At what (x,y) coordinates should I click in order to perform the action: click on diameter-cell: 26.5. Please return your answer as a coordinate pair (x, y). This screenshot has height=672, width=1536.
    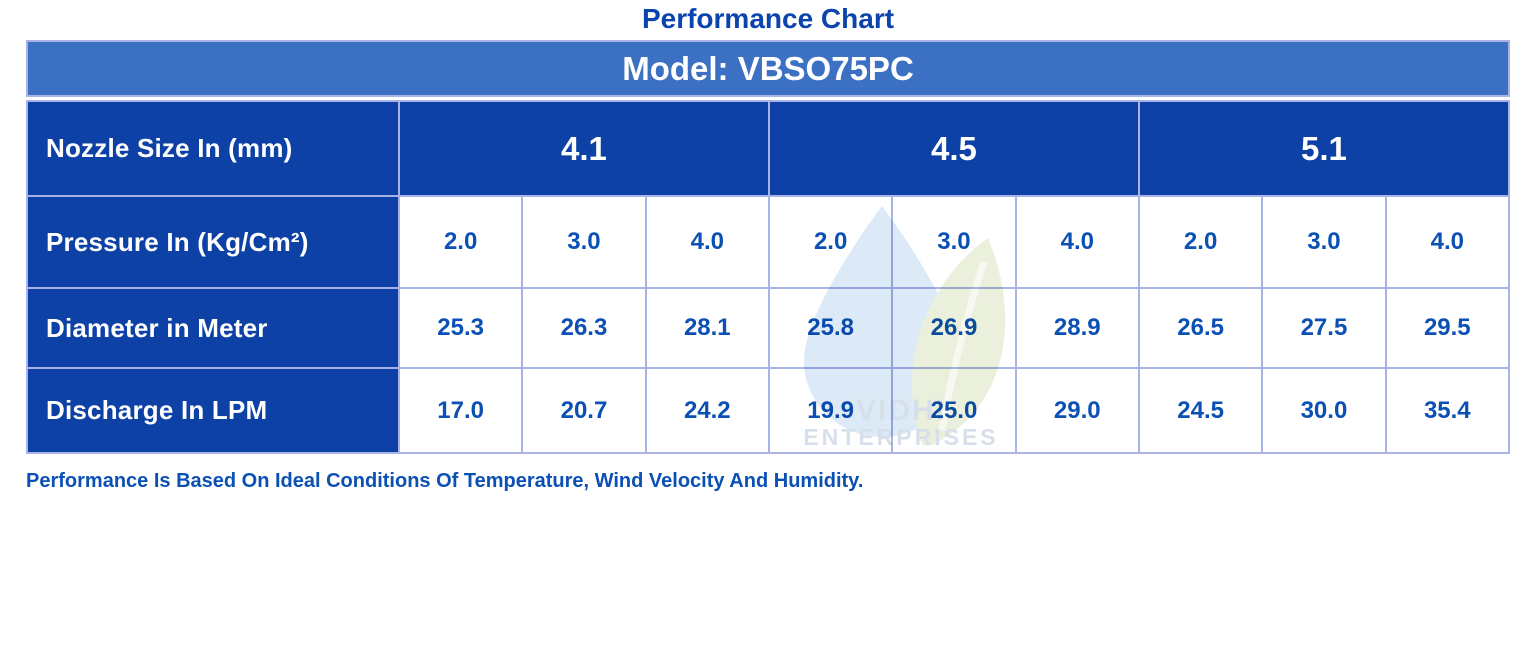
    Looking at the image, I should click on (1200, 328).